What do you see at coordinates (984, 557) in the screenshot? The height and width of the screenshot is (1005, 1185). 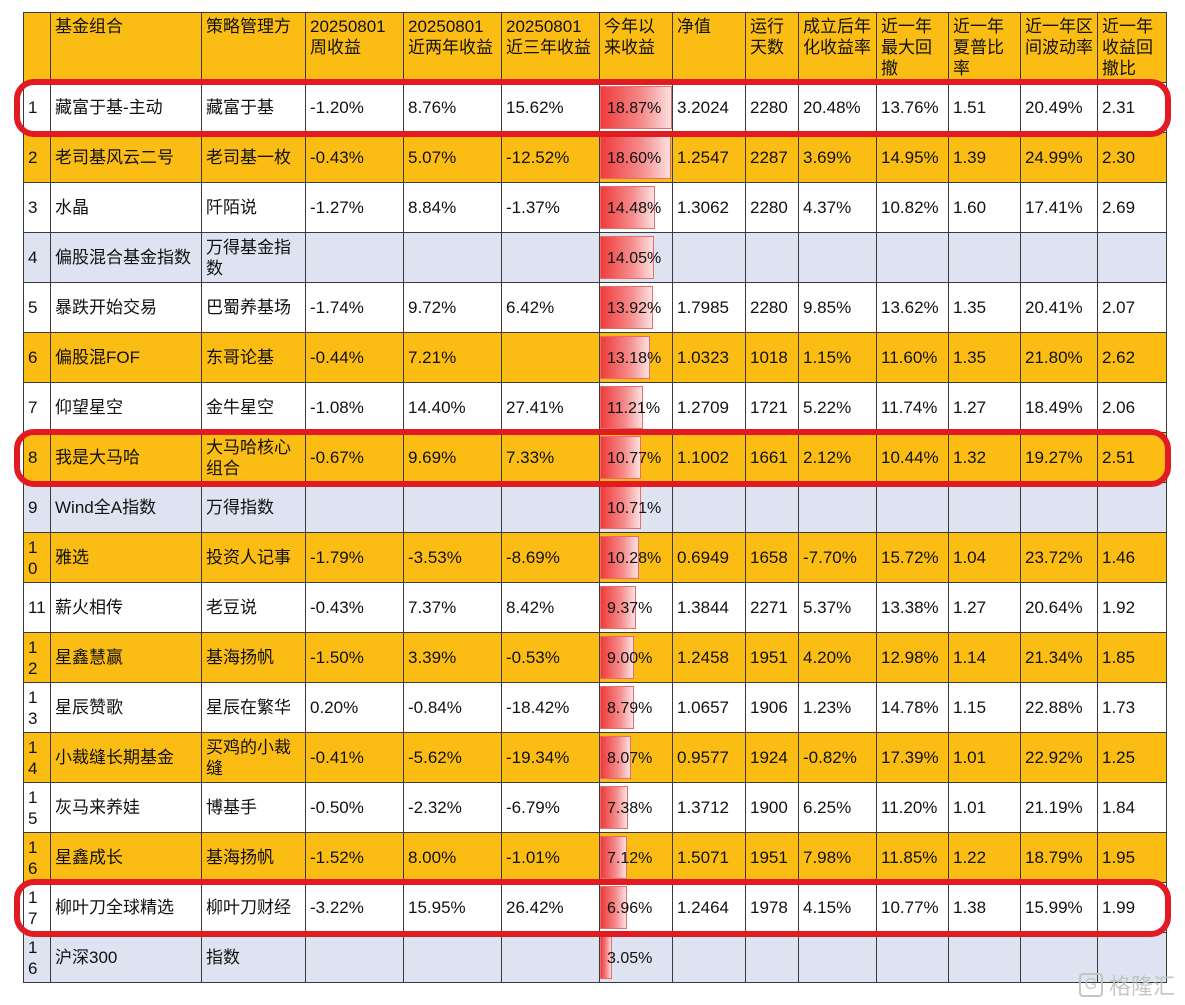 I see `cell-sharpe: 1.04` at bounding box center [984, 557].